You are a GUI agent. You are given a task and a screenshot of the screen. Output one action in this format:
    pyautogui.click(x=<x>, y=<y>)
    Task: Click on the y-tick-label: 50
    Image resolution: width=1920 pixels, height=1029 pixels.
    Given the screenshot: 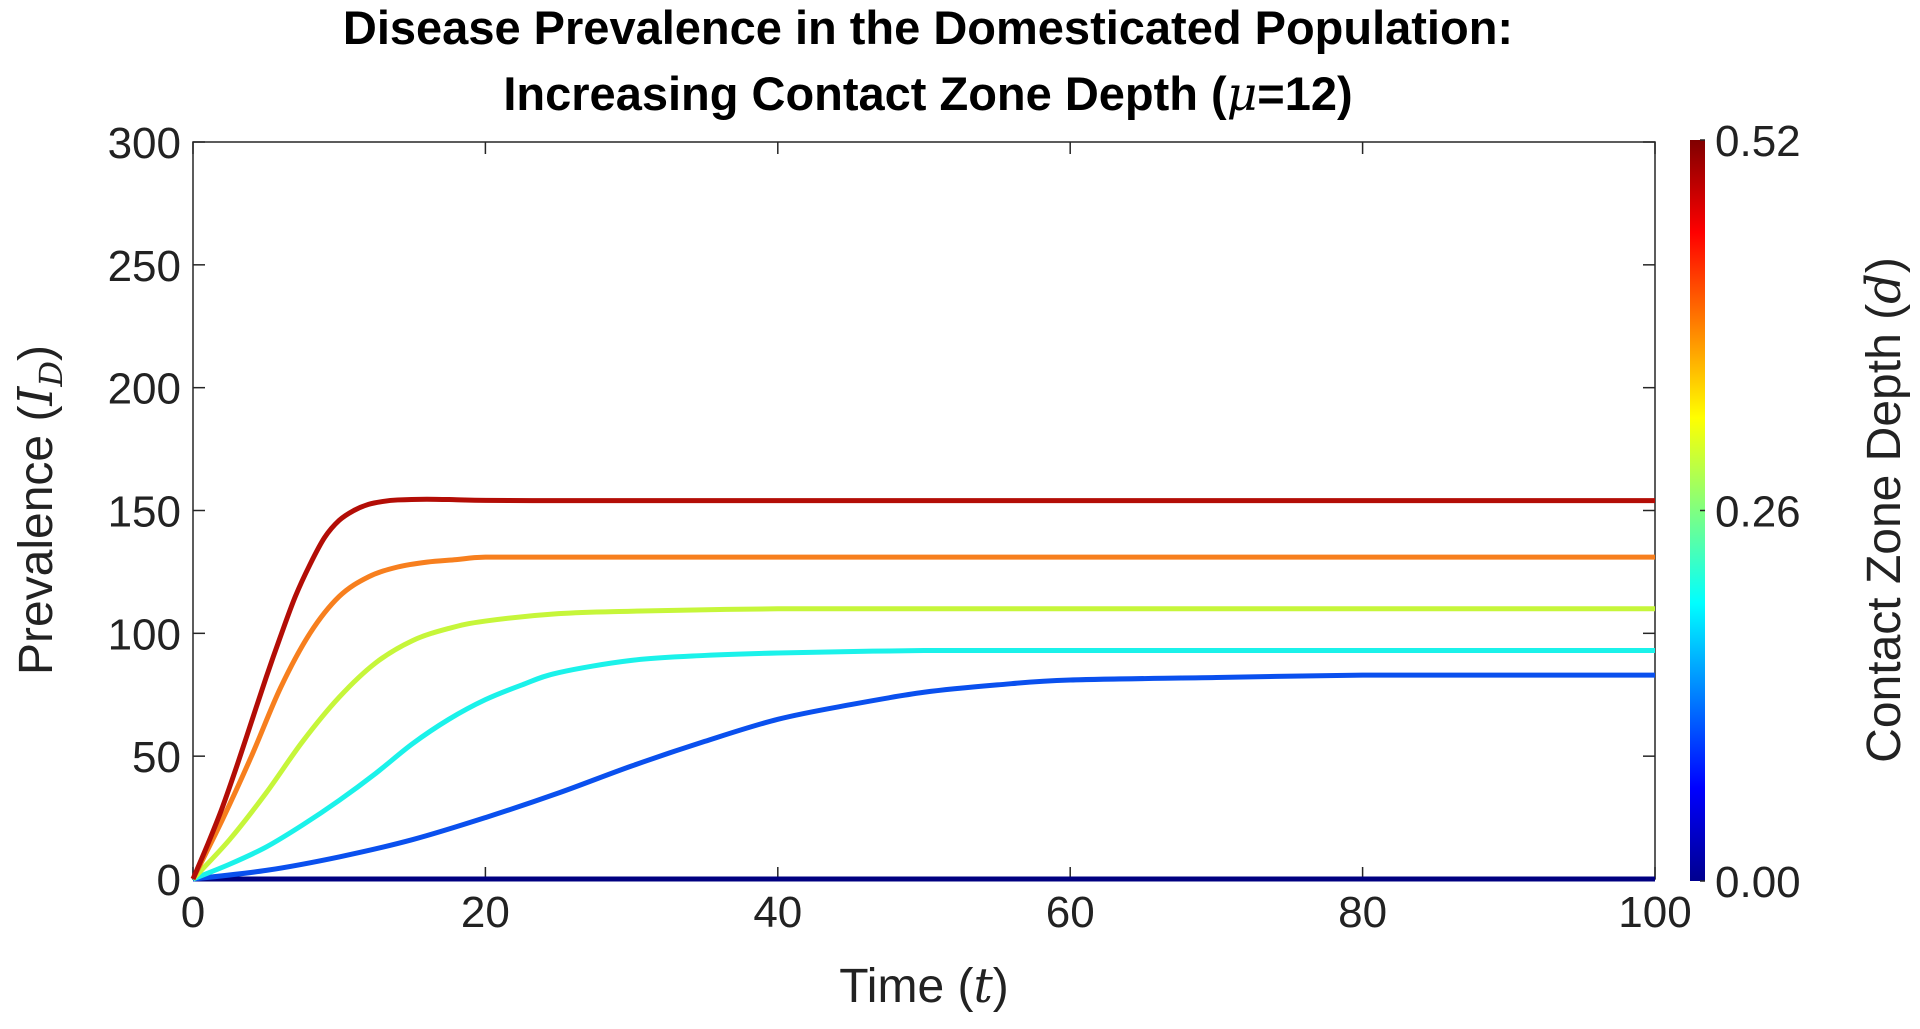 What is the action you would take?
    pyautogui.click(x=156, y=757)
    